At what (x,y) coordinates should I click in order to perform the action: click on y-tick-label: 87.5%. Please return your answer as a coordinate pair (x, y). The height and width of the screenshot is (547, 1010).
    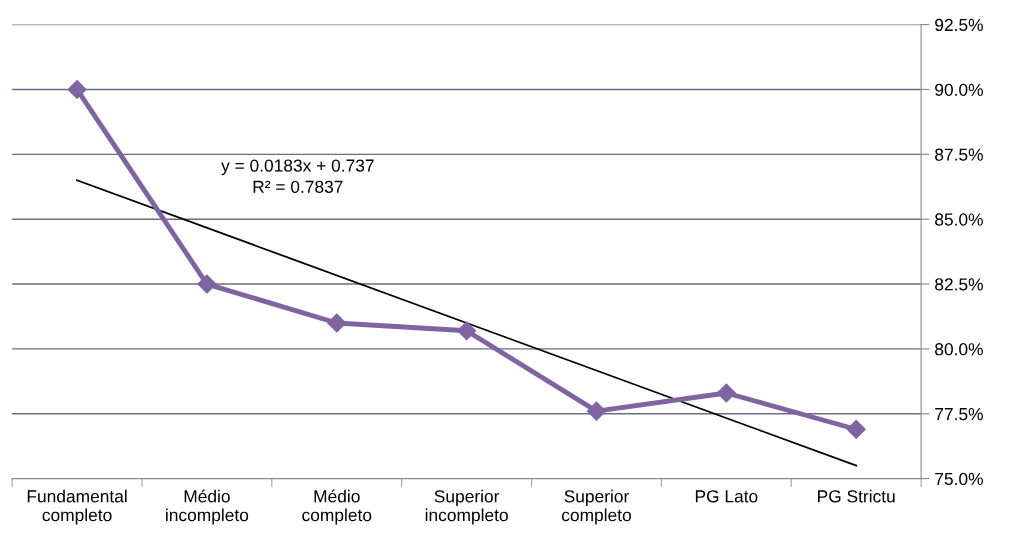
    Looking at the image, I should click on (959, 154).